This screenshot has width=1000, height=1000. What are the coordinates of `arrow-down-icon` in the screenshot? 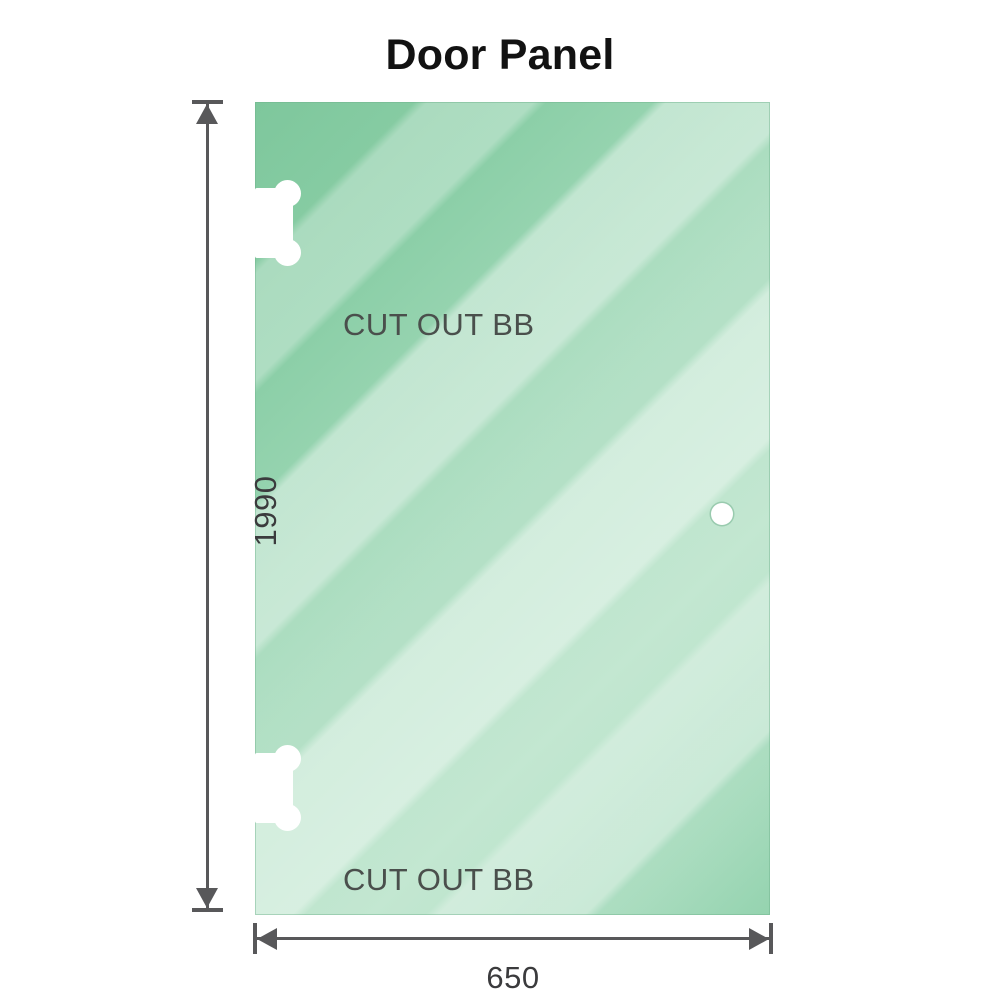 It's located at (207, 898).